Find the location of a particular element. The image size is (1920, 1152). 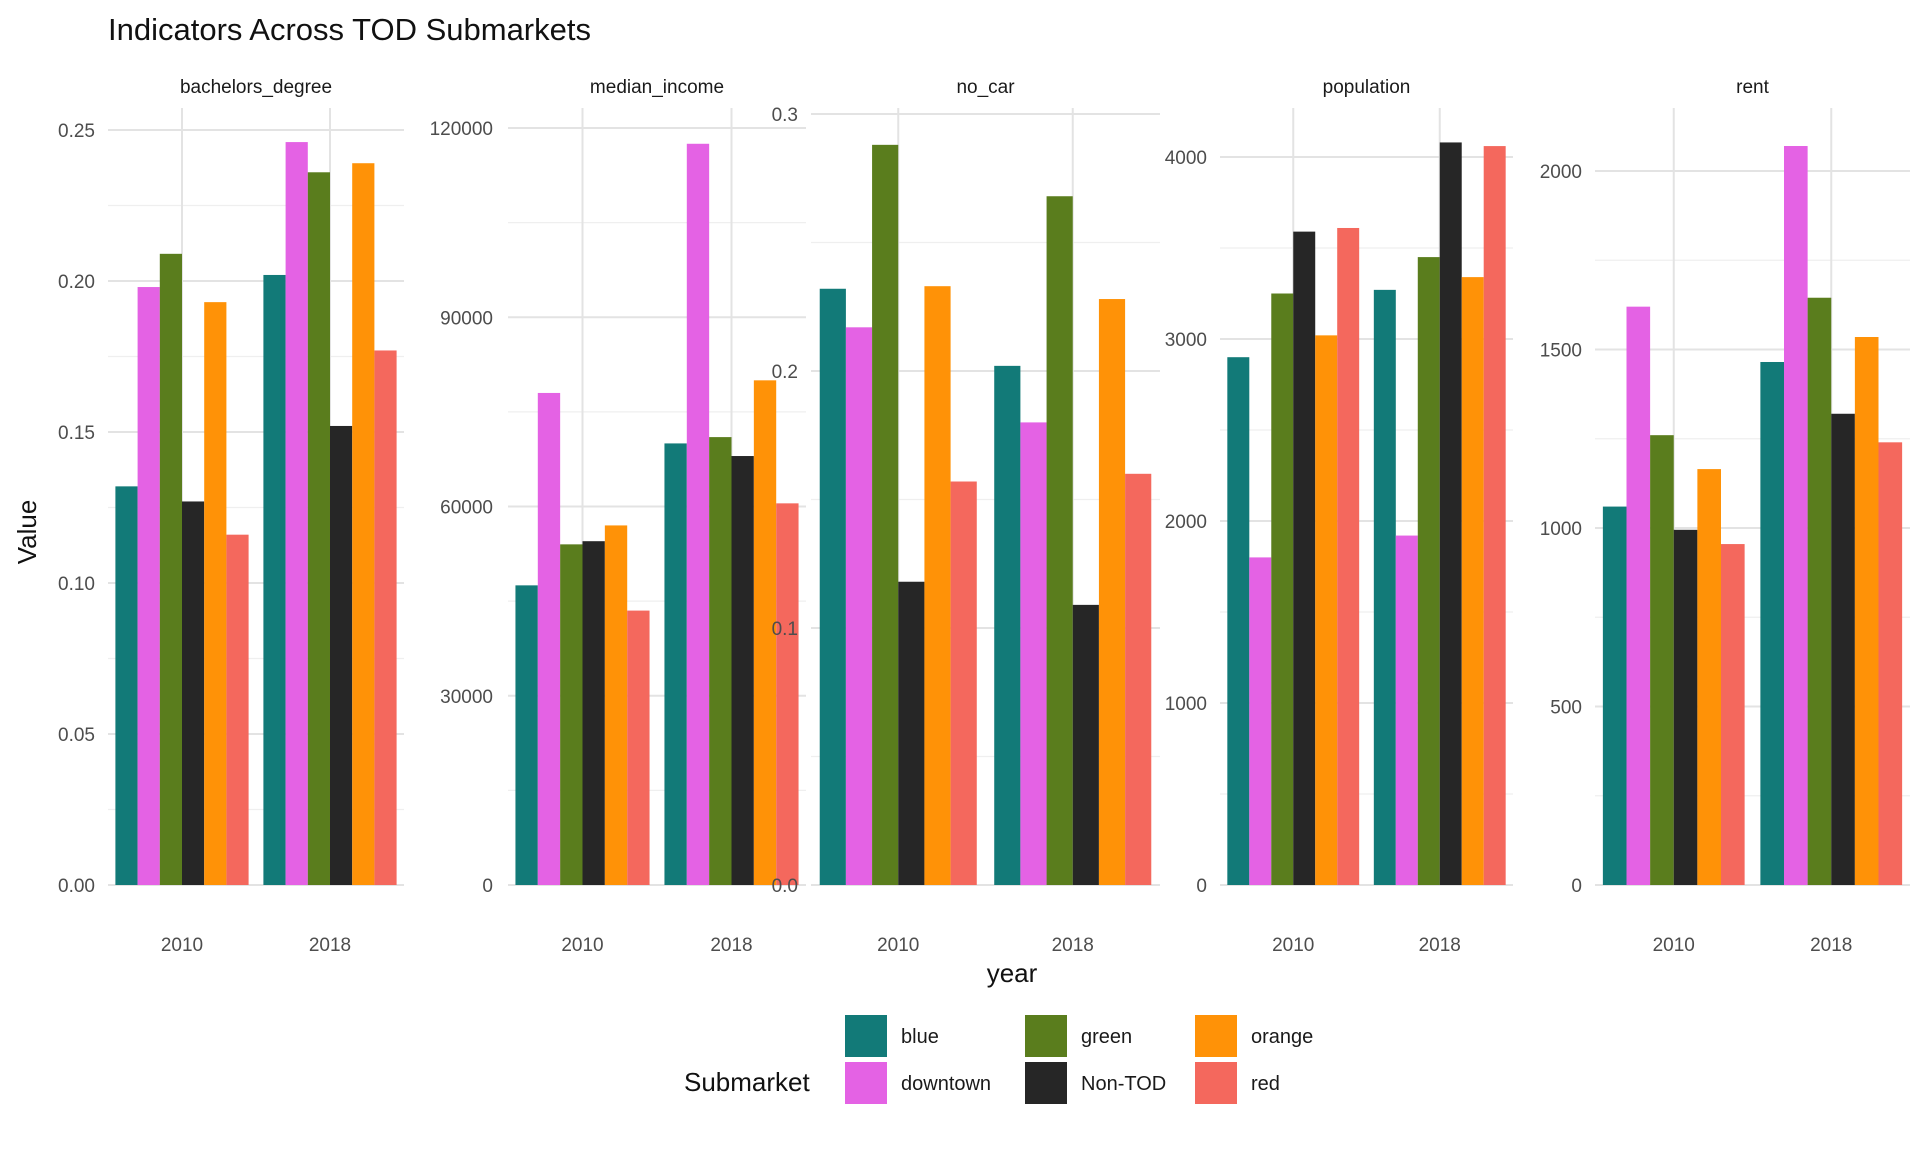

panel-population: 0 1000 2000 3000 4000 population 2010 2018 is located at coordinates (1339, 516).